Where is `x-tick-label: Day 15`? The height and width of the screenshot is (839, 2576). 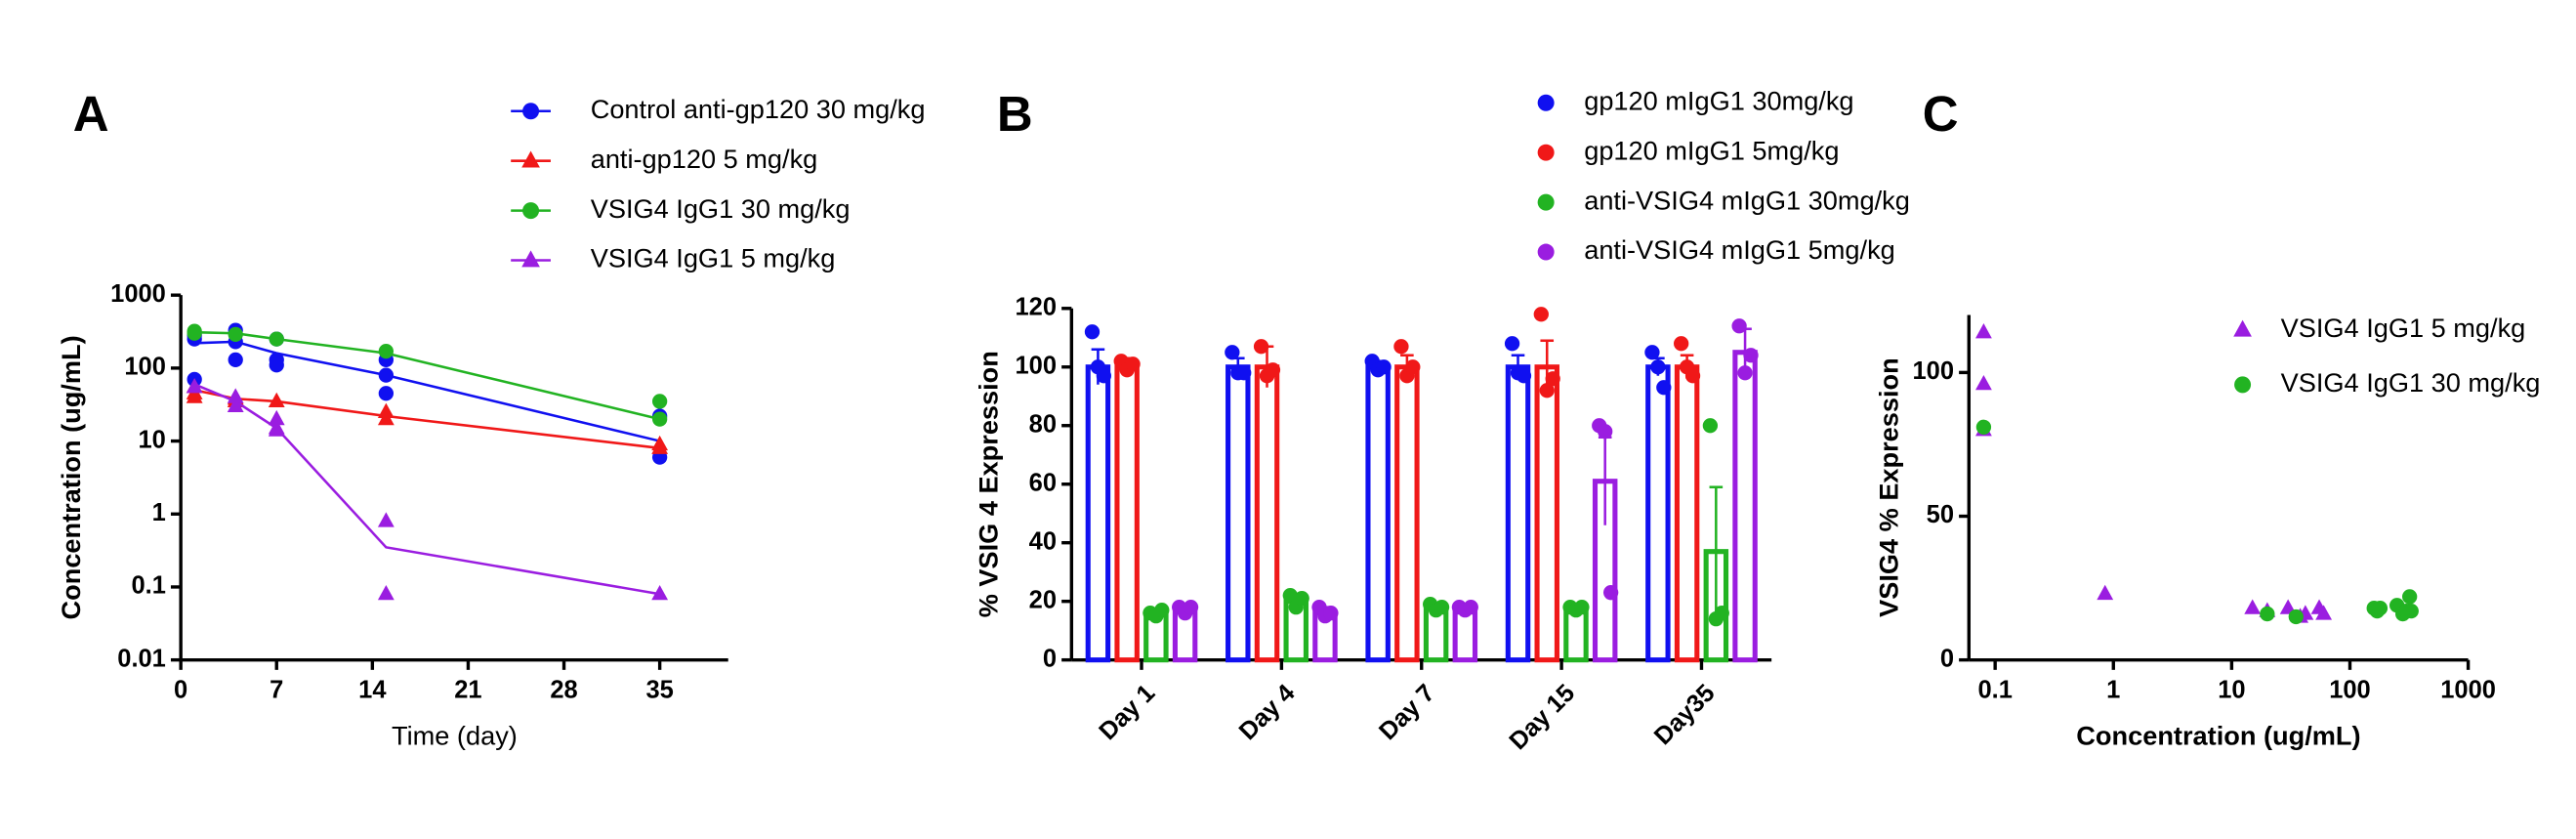
x-tick-label: Day 15 is located at coordinates (1542, 717).